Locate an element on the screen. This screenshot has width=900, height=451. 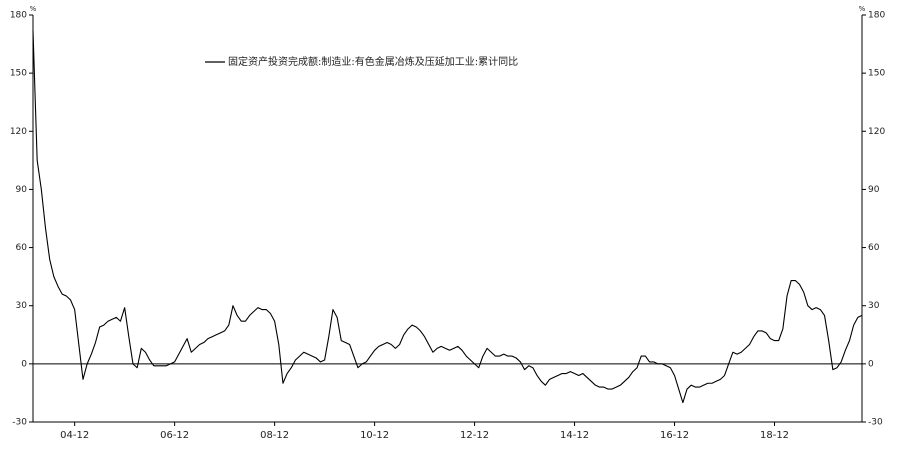
legend-label: 固定资产投资完成额:制造业:有色金属冶炼及压延加工业:累计同比 is located at coordinates (373, 61).